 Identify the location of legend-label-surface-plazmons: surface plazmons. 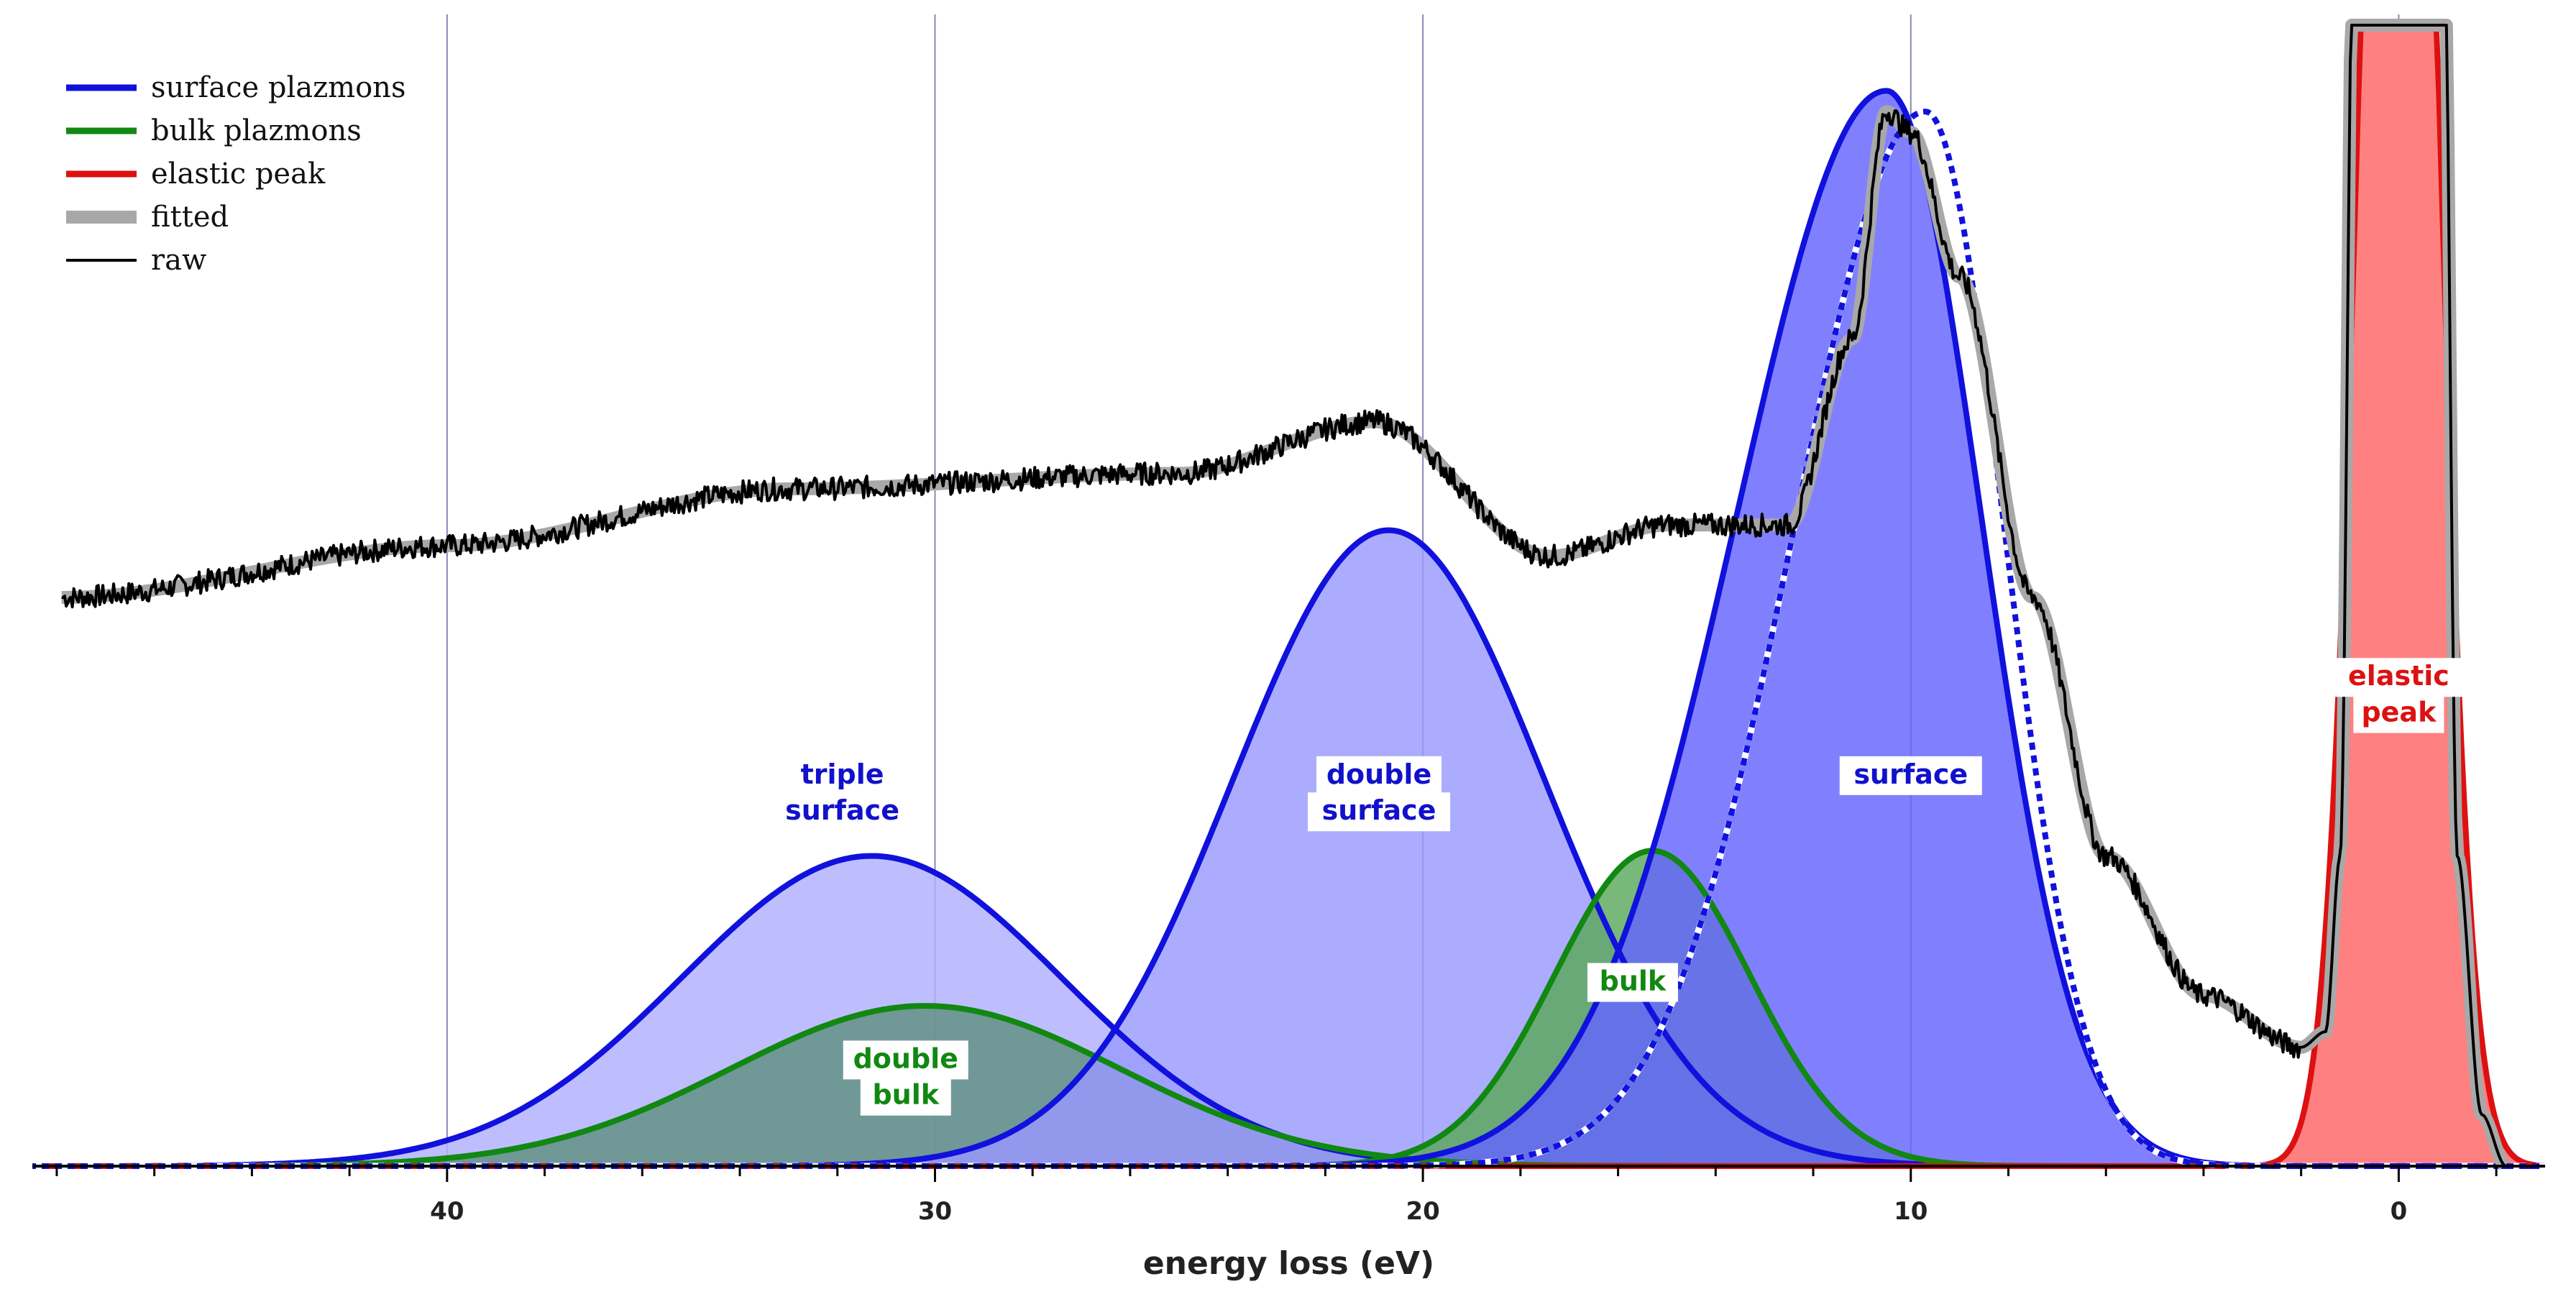
(278, 87).